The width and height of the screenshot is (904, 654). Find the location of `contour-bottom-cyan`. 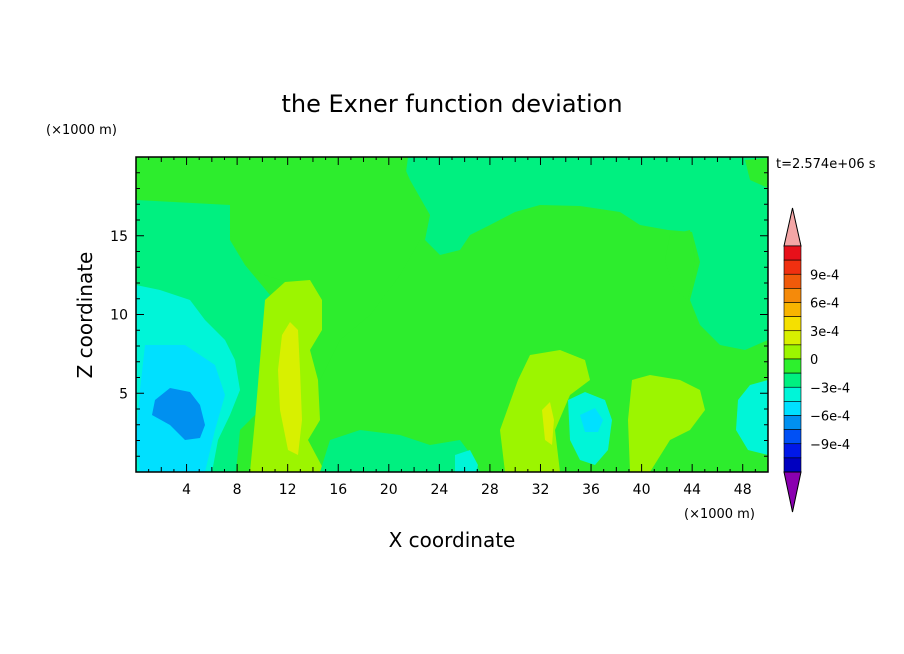

contour-bottom-cyan is located at coordinates (400, 451).